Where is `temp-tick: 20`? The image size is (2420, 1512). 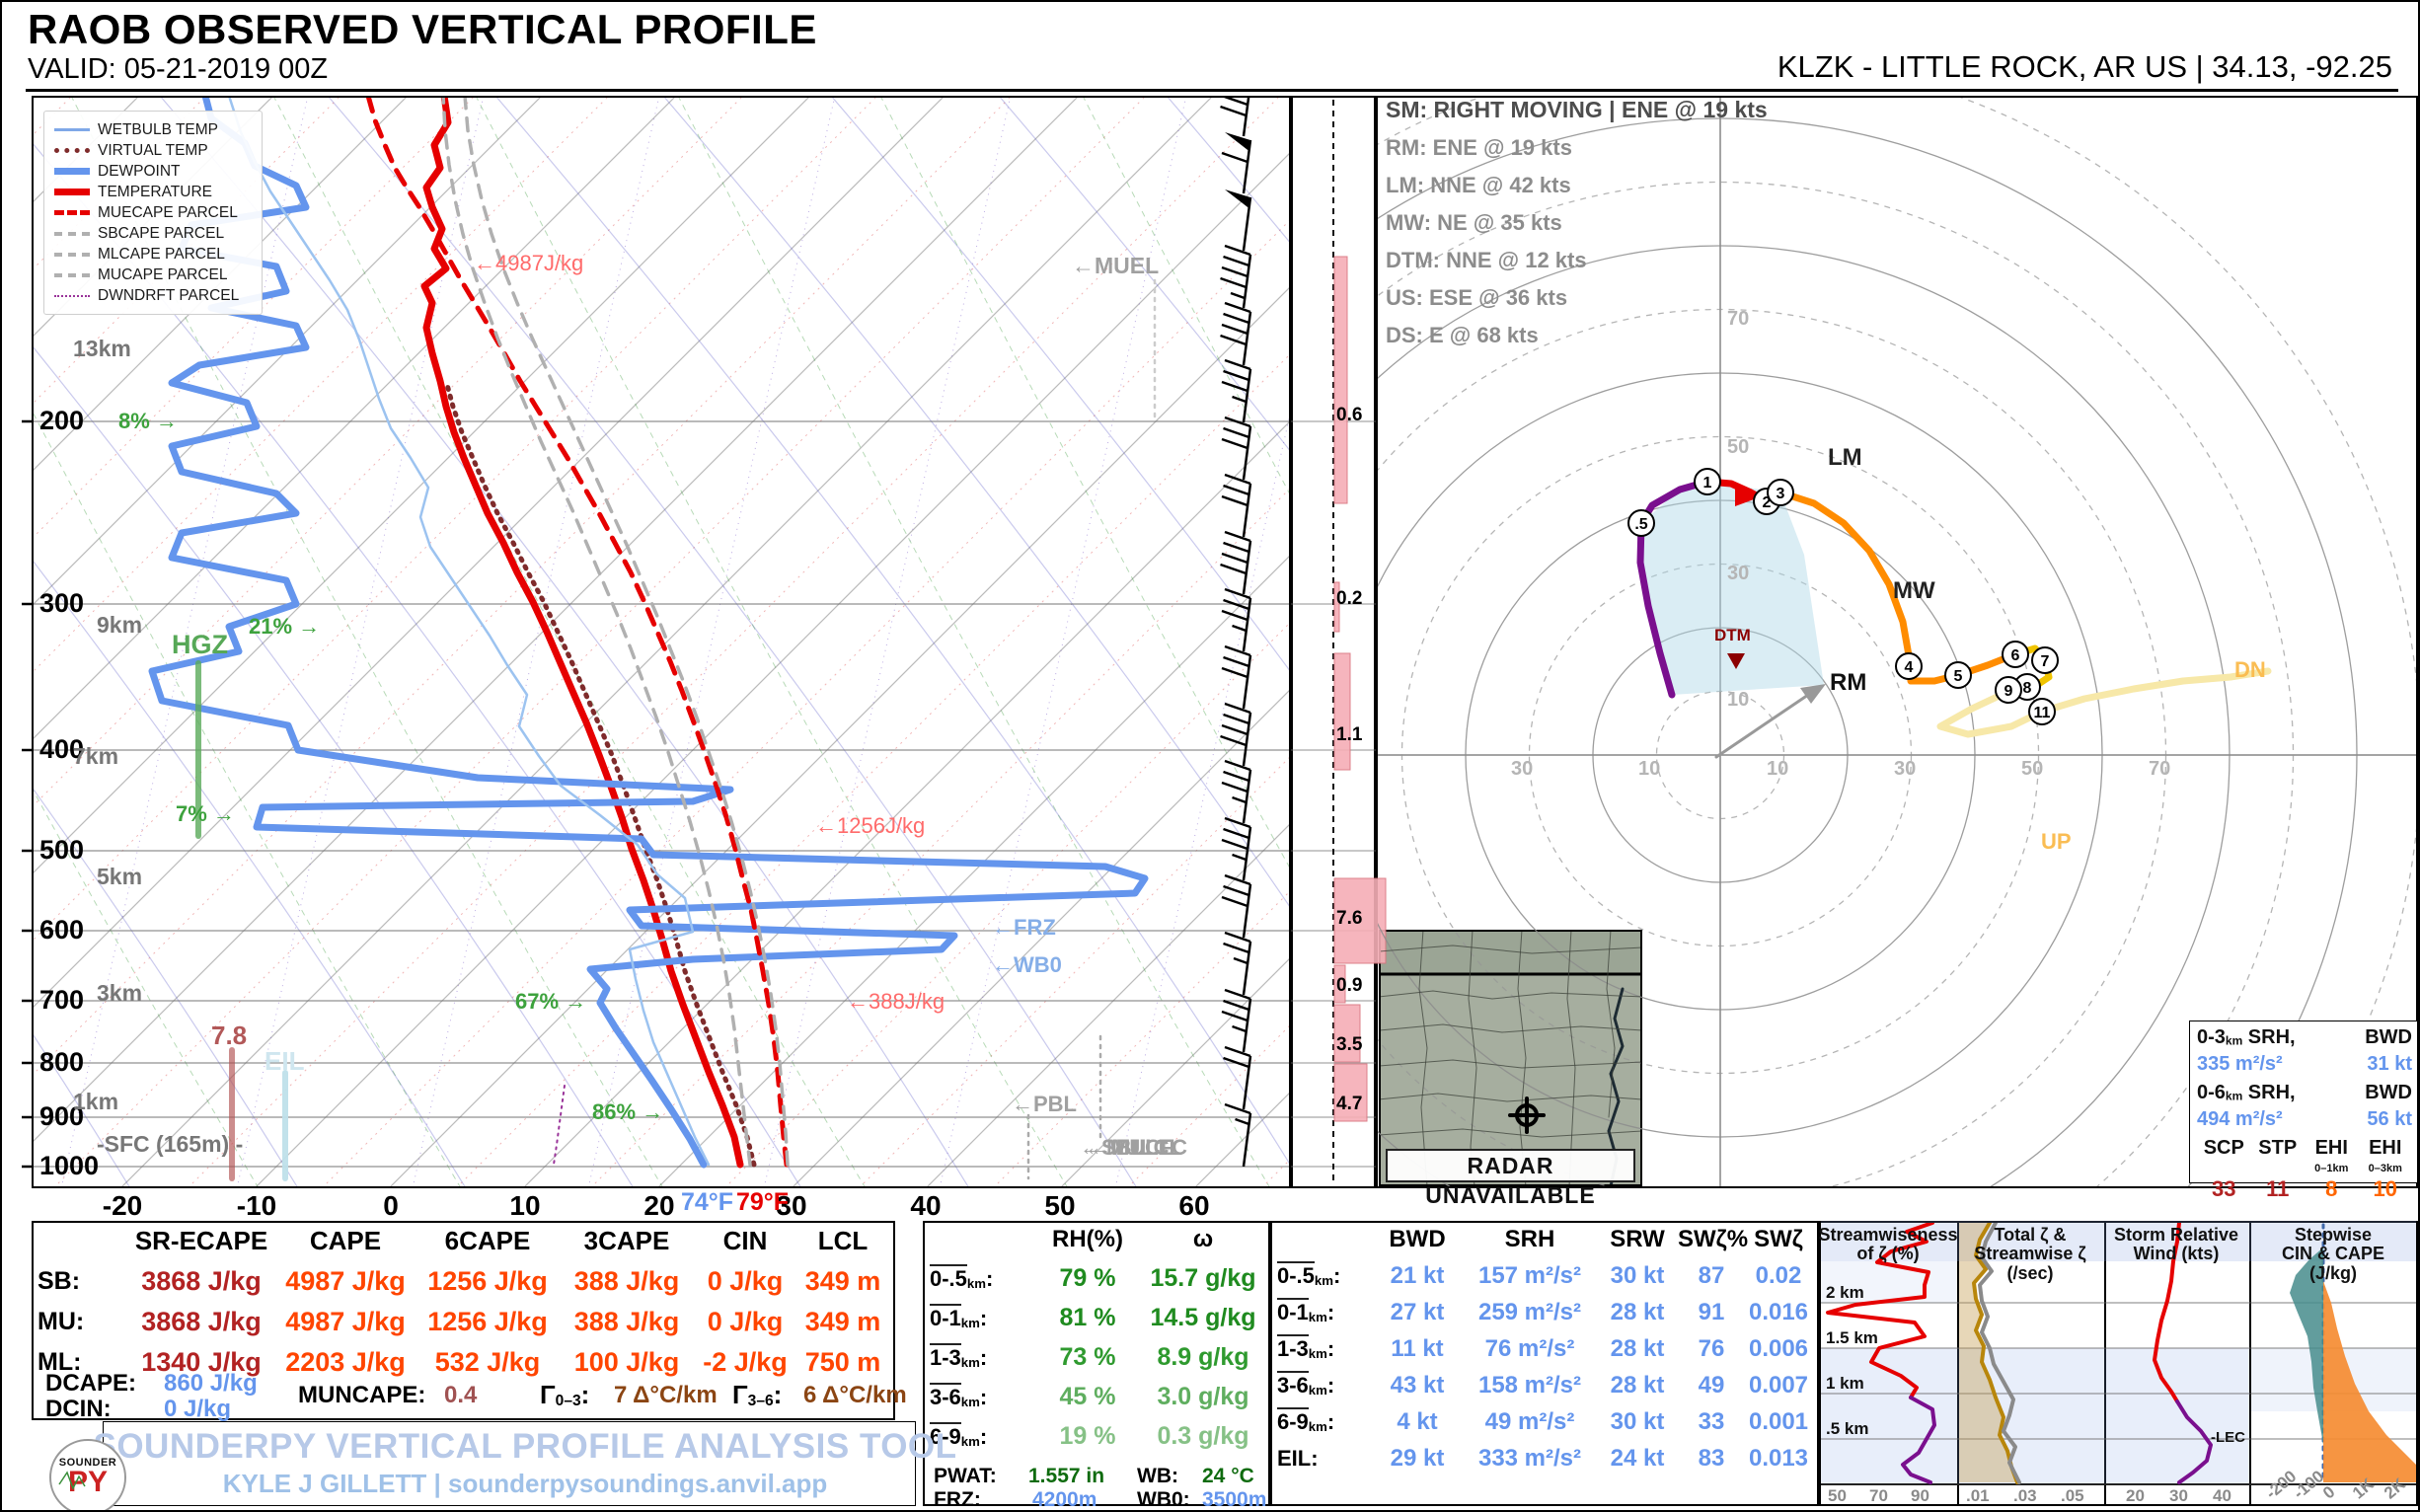
temp-tick: 20 is located at coordinates (659, 1206).